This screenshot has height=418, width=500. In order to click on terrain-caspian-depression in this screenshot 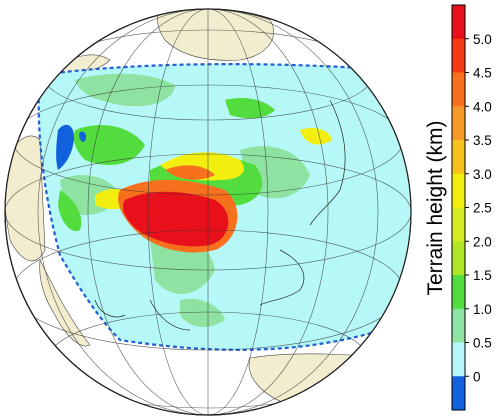, I will do `click(71, 147)`.